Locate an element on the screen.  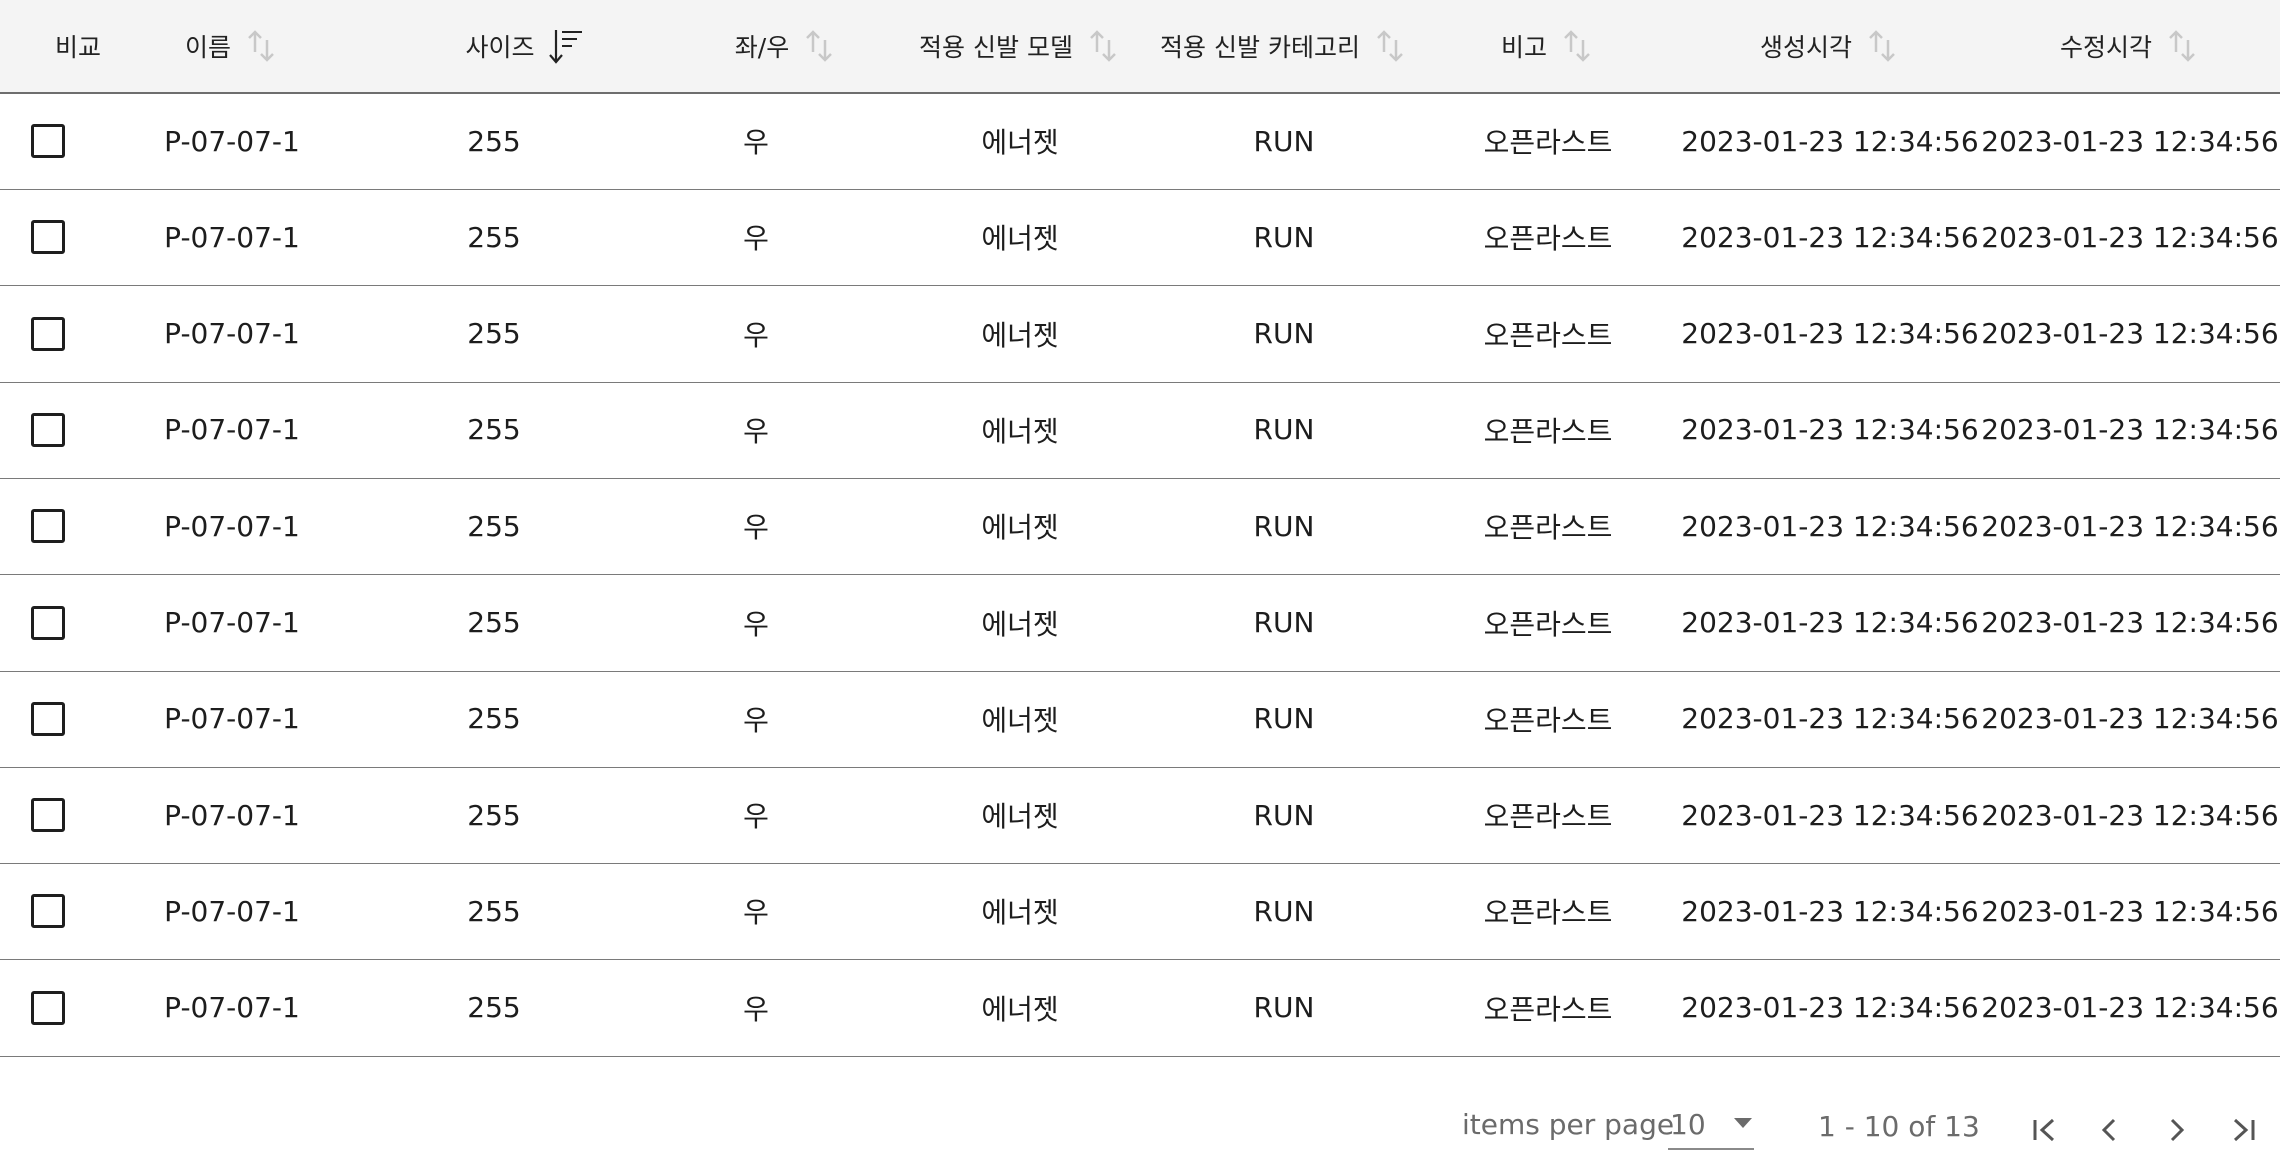
next-page-button is located at coordinates (2176, 1130).